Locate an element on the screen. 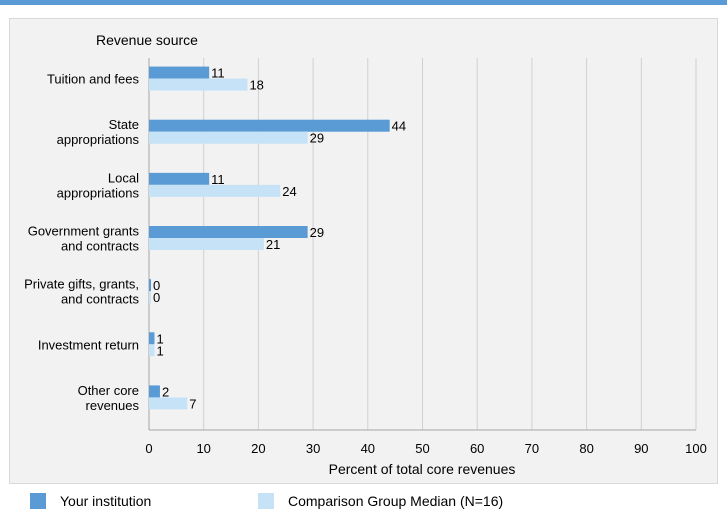  category-label: Other core is located at coordinates (108, 390).